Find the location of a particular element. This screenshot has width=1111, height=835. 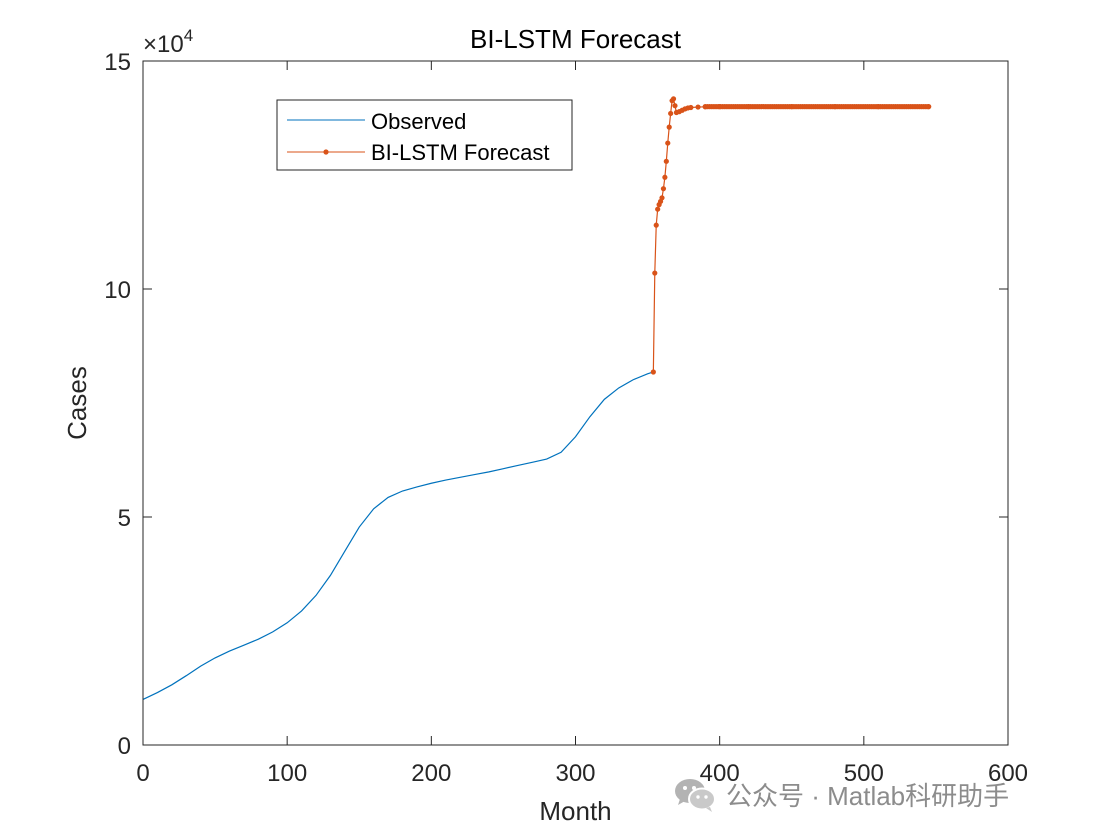

y-axis-title: Cases is located at coordinates (77, 403).